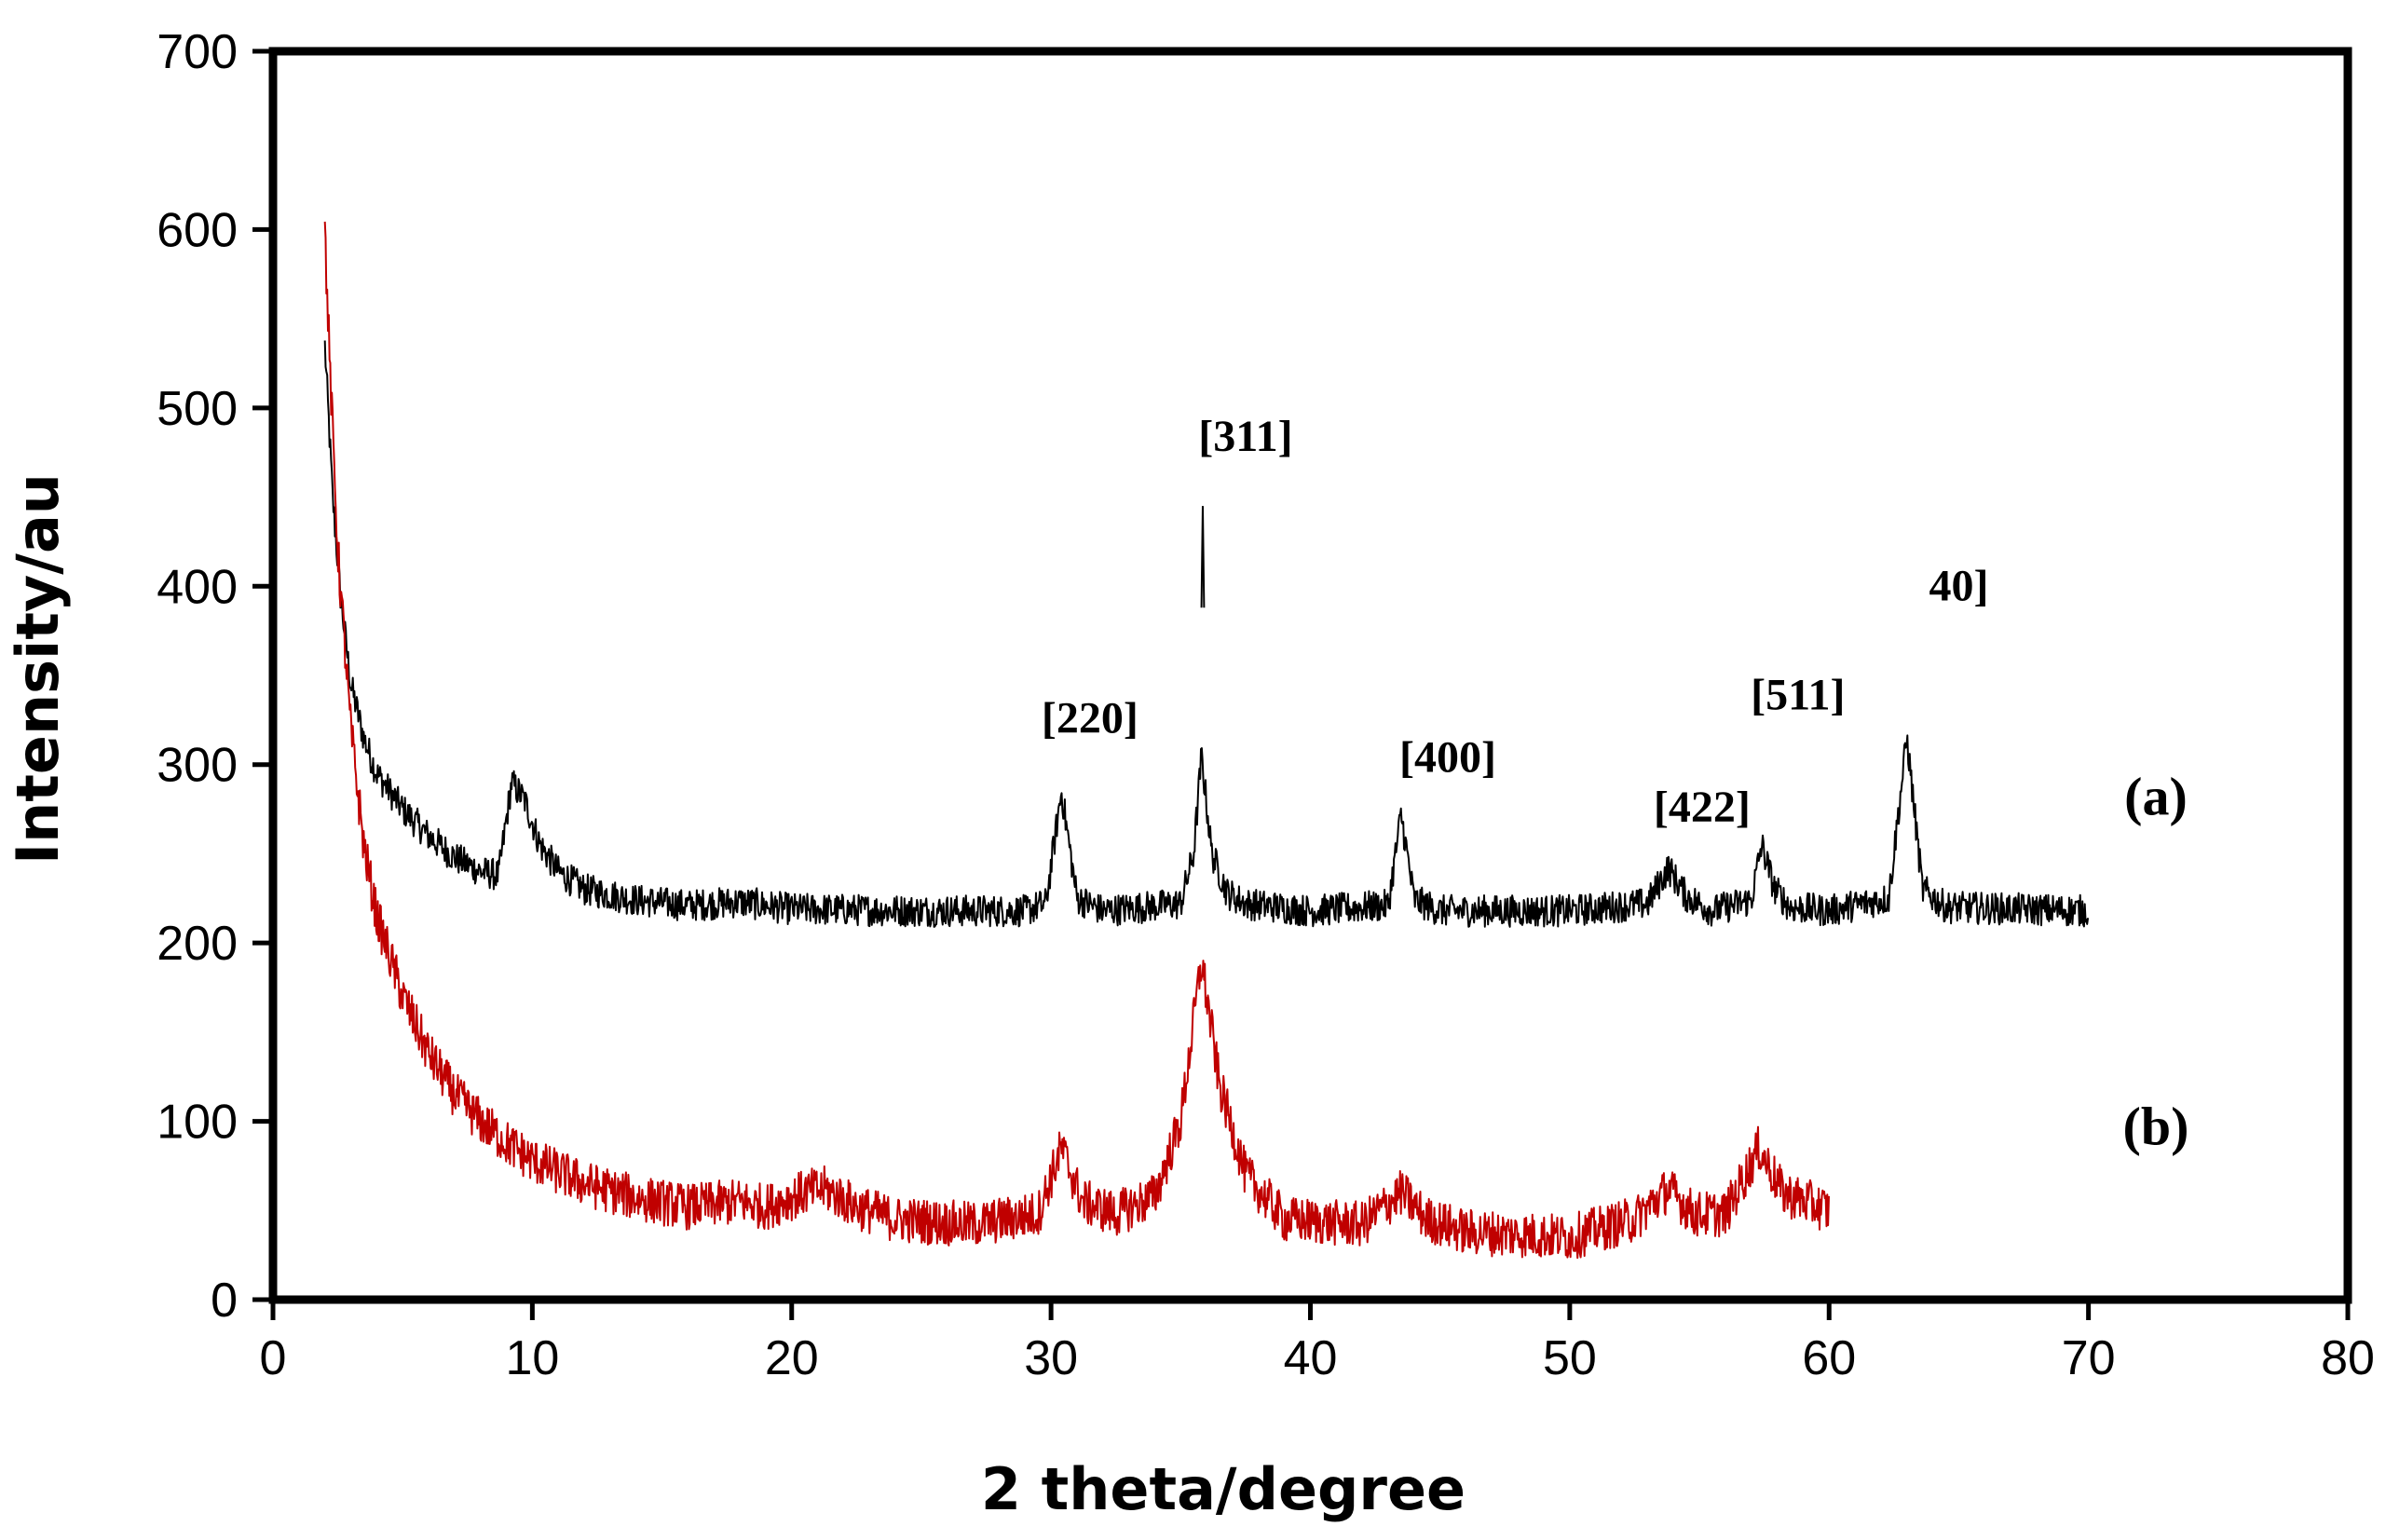 The image size is (2386, 1540). Describe the element at coordinates (1447, 757) in the screenshot. I see `peak-label: [400]` at that location.